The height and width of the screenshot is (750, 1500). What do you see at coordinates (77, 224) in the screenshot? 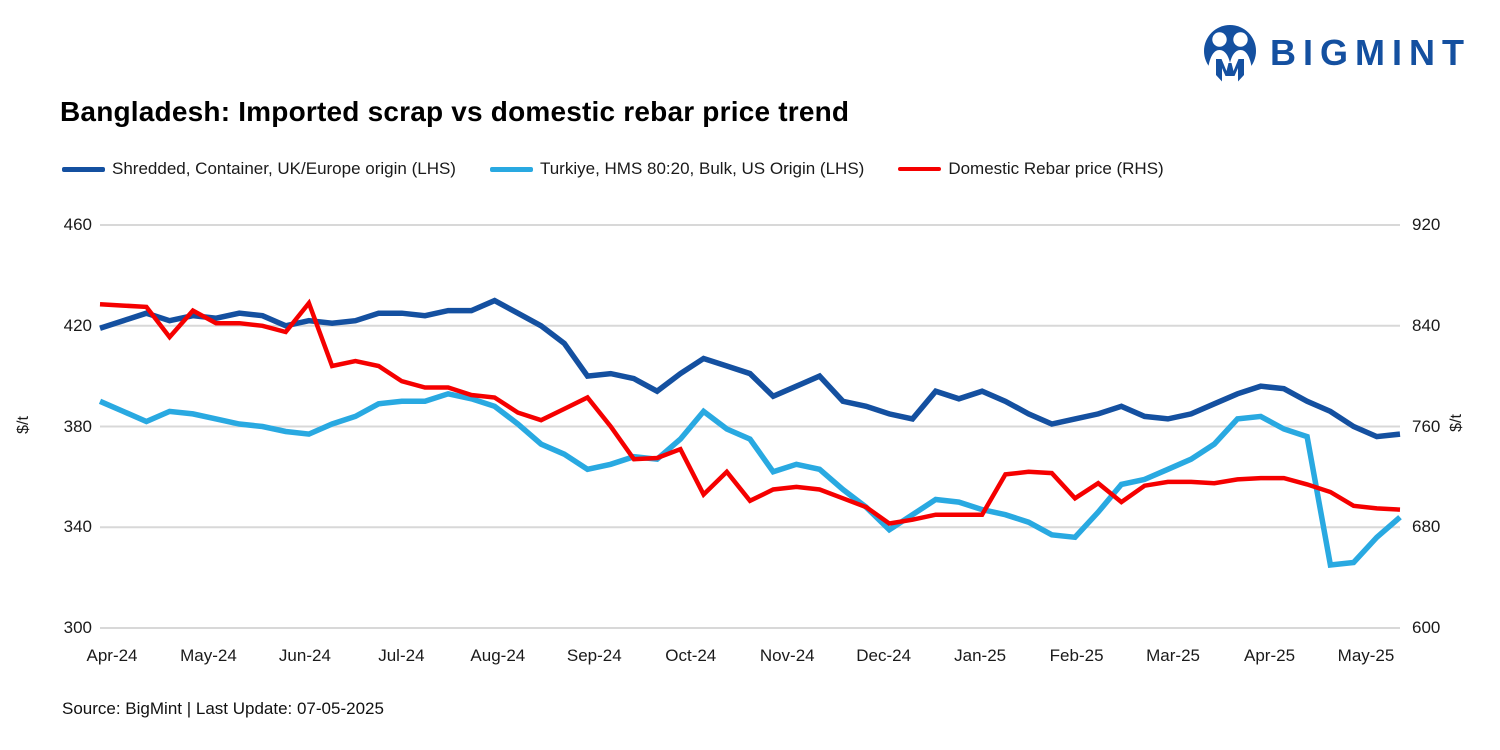
I see `left-axis-tick: 460` at bounding box center [77, 224].